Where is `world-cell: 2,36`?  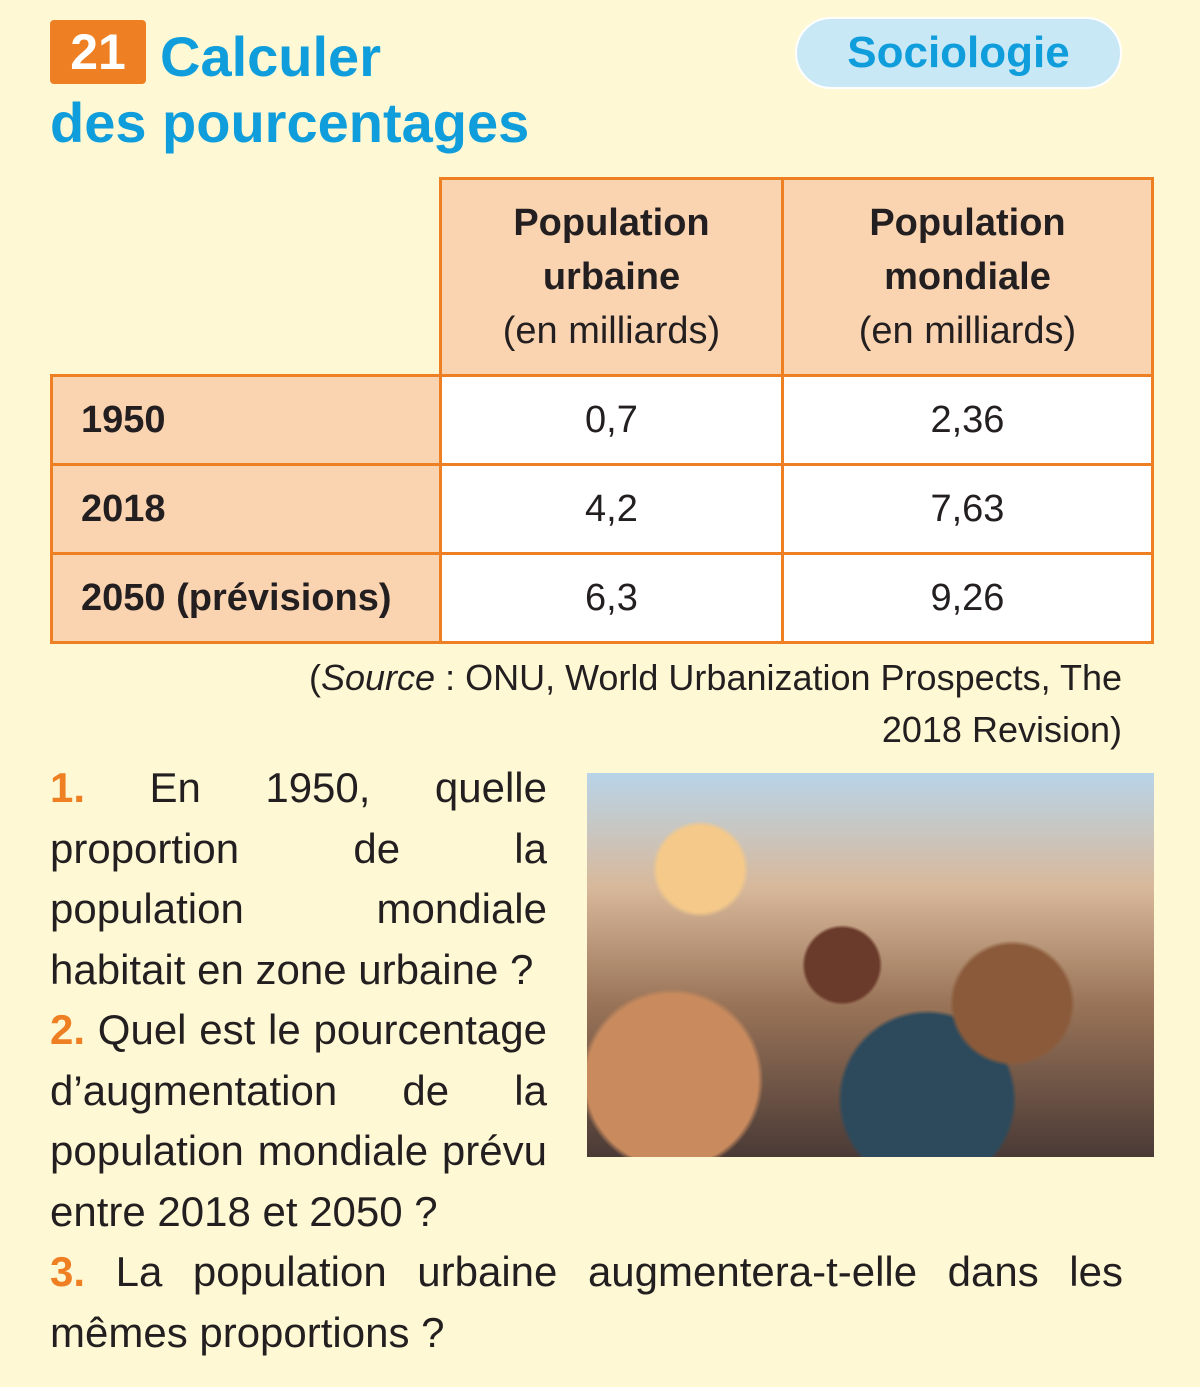
world-cell: 2,36 is located at coordinates (967, 420).